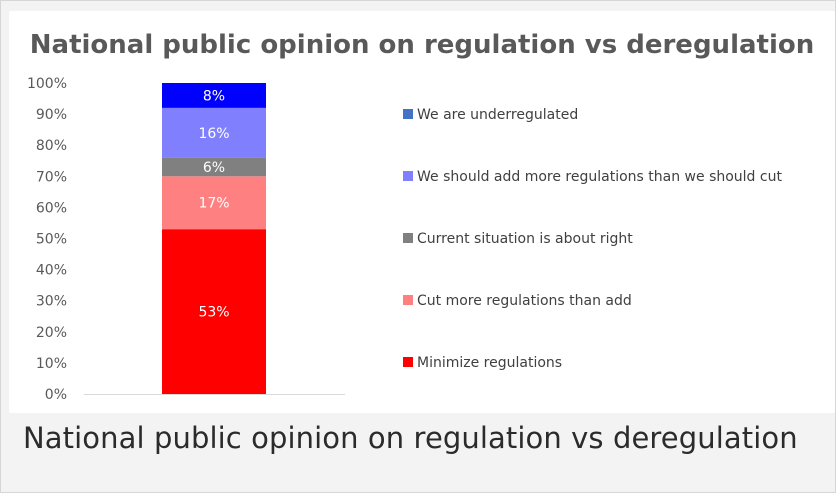 This screenshot has height=493, width=836. I want to click on legend-swatch-we-are-underregulated, so click(408, 114).